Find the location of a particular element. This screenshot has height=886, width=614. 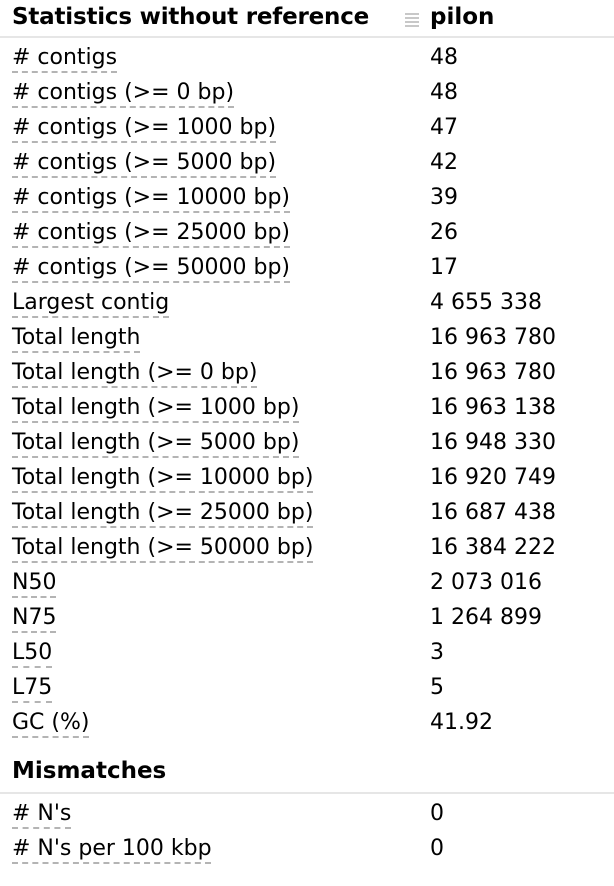

metric-label: # contigs (>= 10000 bp) is located at coordinates (151, 197).